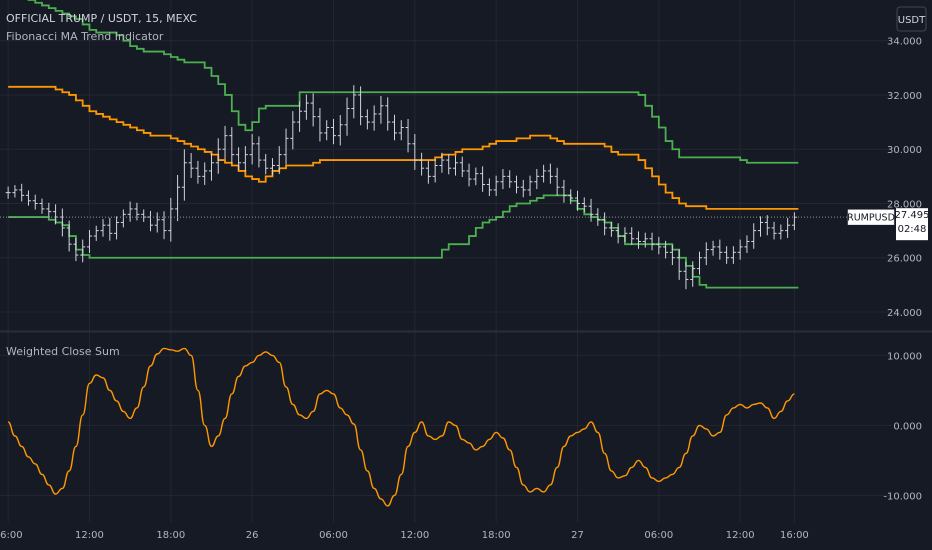 The height and width of the screenshot is (550, 932). What do you see at coordinates (902, 426) in the screenshot?
I see `oscillator-axis: 10.000 0.000 -10.000` at bounding box center [902, 426].